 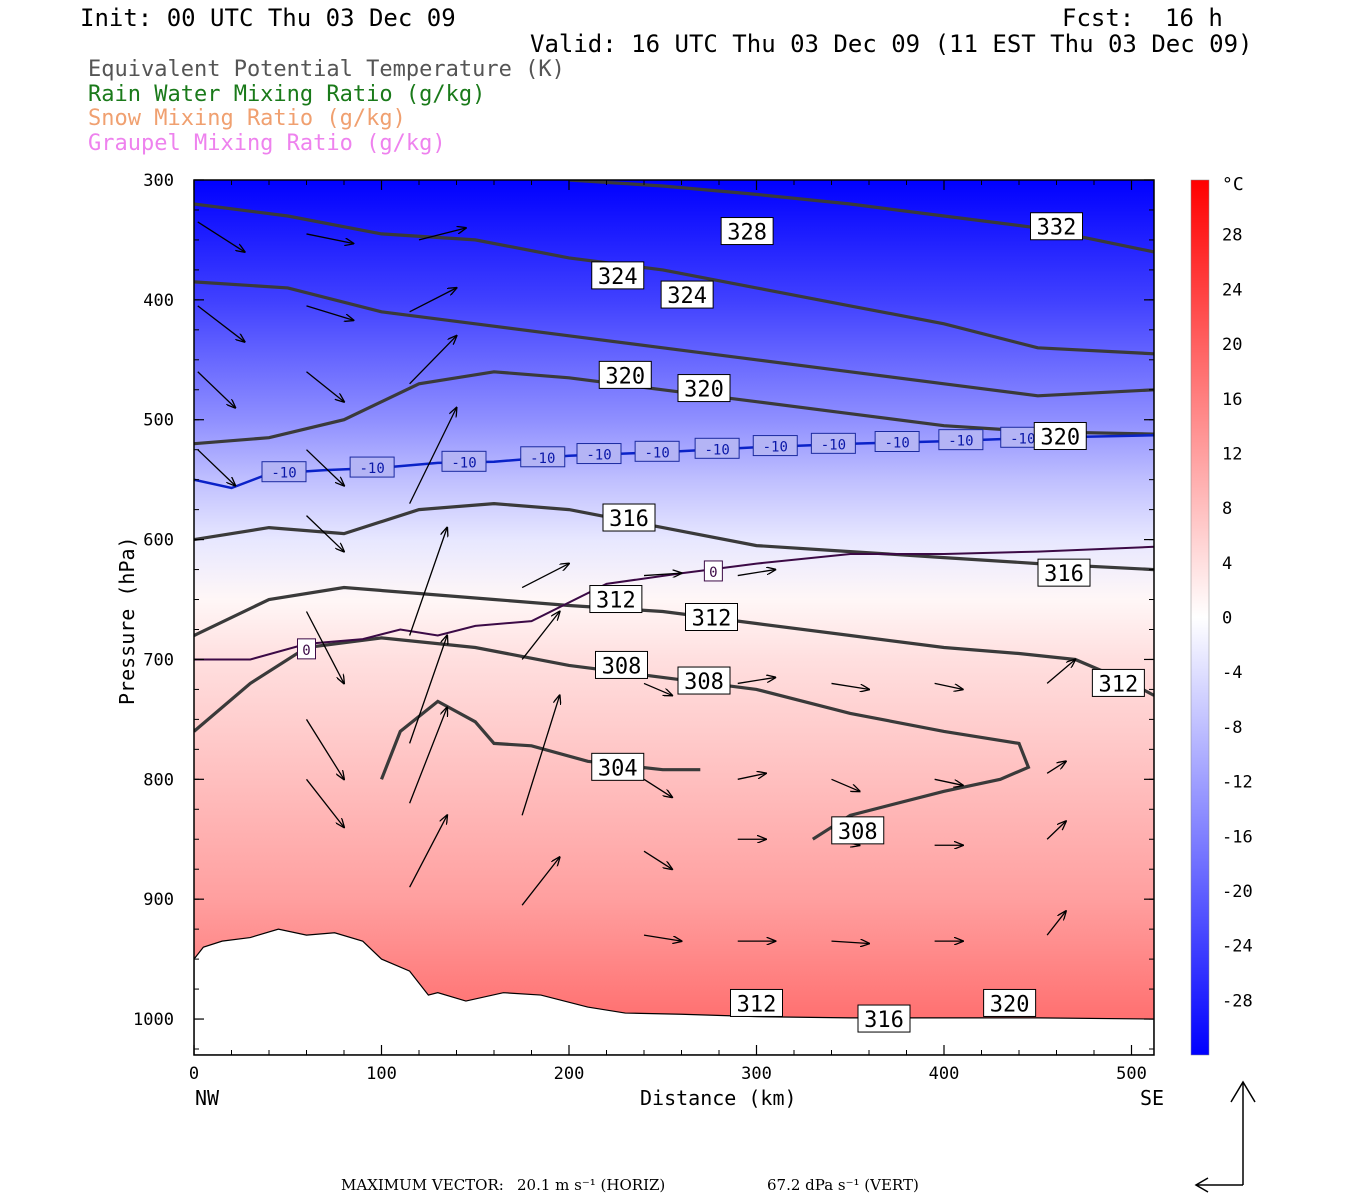 I want to click on theta-e-label: 328, so click(x=747, y=231).